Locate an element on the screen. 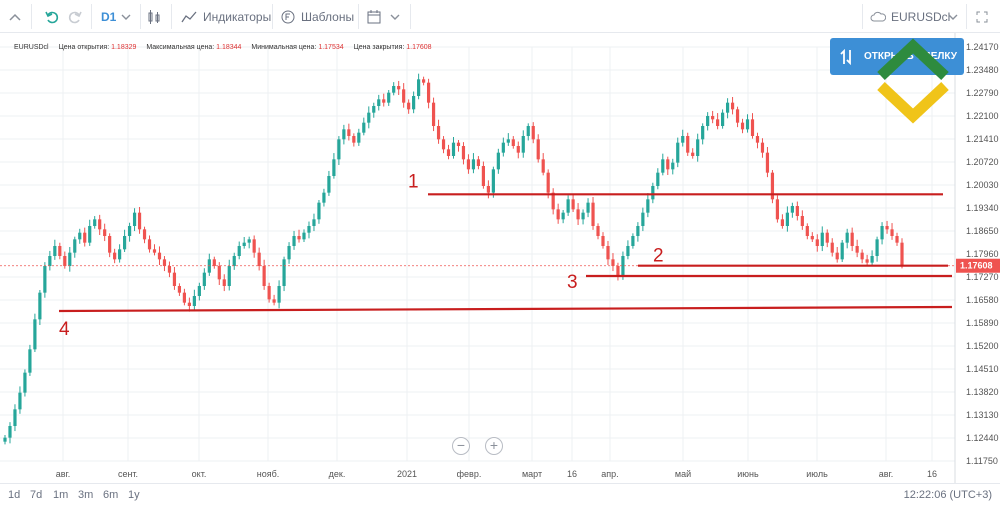 The width and height of the screenshot is (1000, 506). templates-button: Шаблоны is located at coordinates (317, 16).